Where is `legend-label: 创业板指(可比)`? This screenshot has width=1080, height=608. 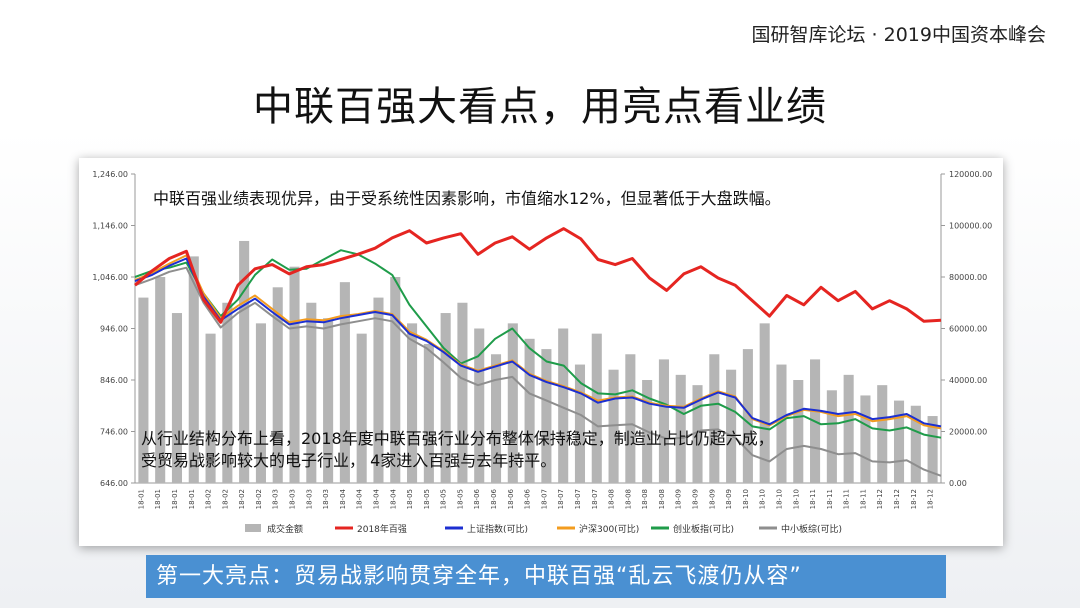 legend-label: 创业板指(可比) is located at coordinates (703, 529).